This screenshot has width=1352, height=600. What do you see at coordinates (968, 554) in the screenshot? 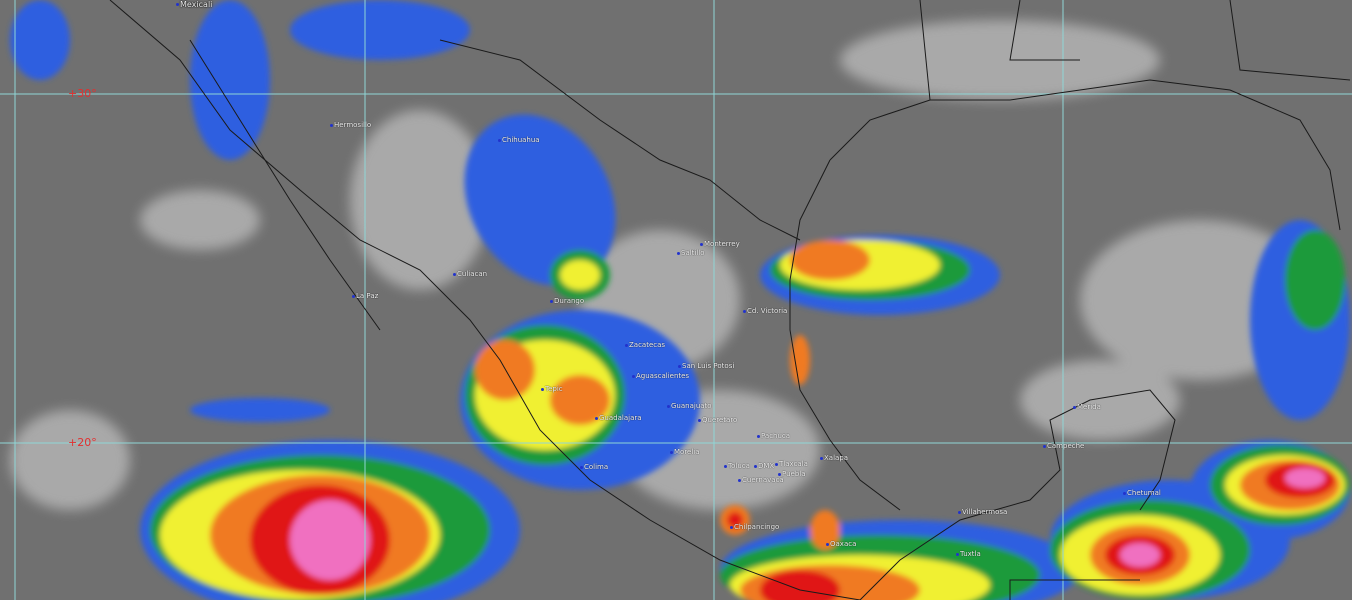
I see `city-label: Tuxtla` at bounding box center [968, 554].